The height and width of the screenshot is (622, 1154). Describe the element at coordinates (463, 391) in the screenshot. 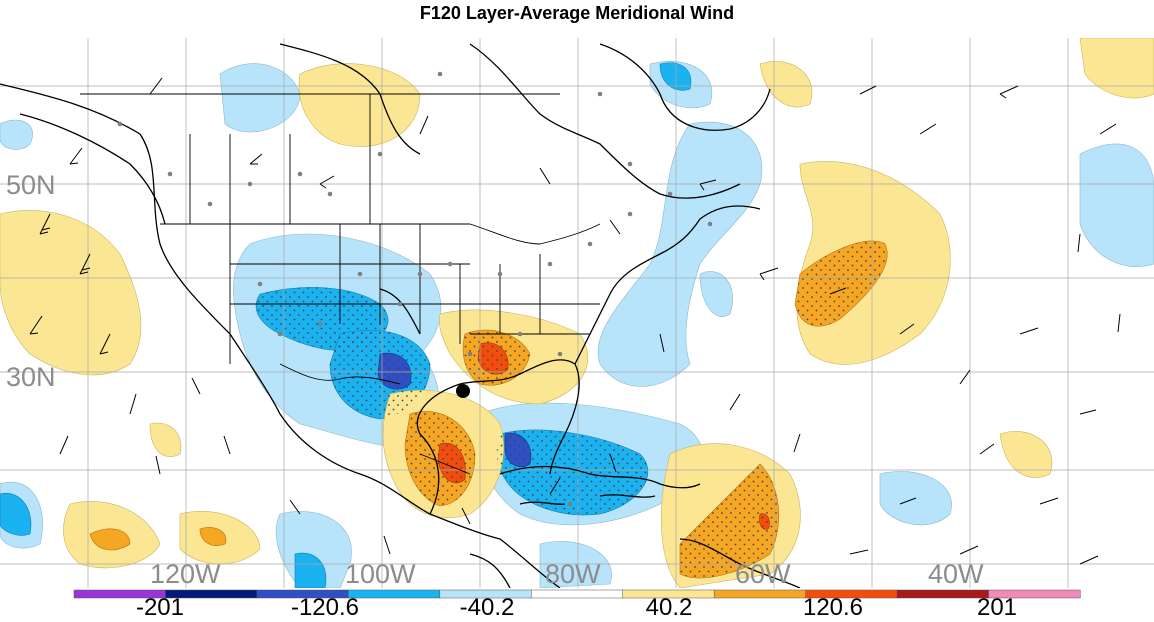

I see `storm-center-dot` at that location.